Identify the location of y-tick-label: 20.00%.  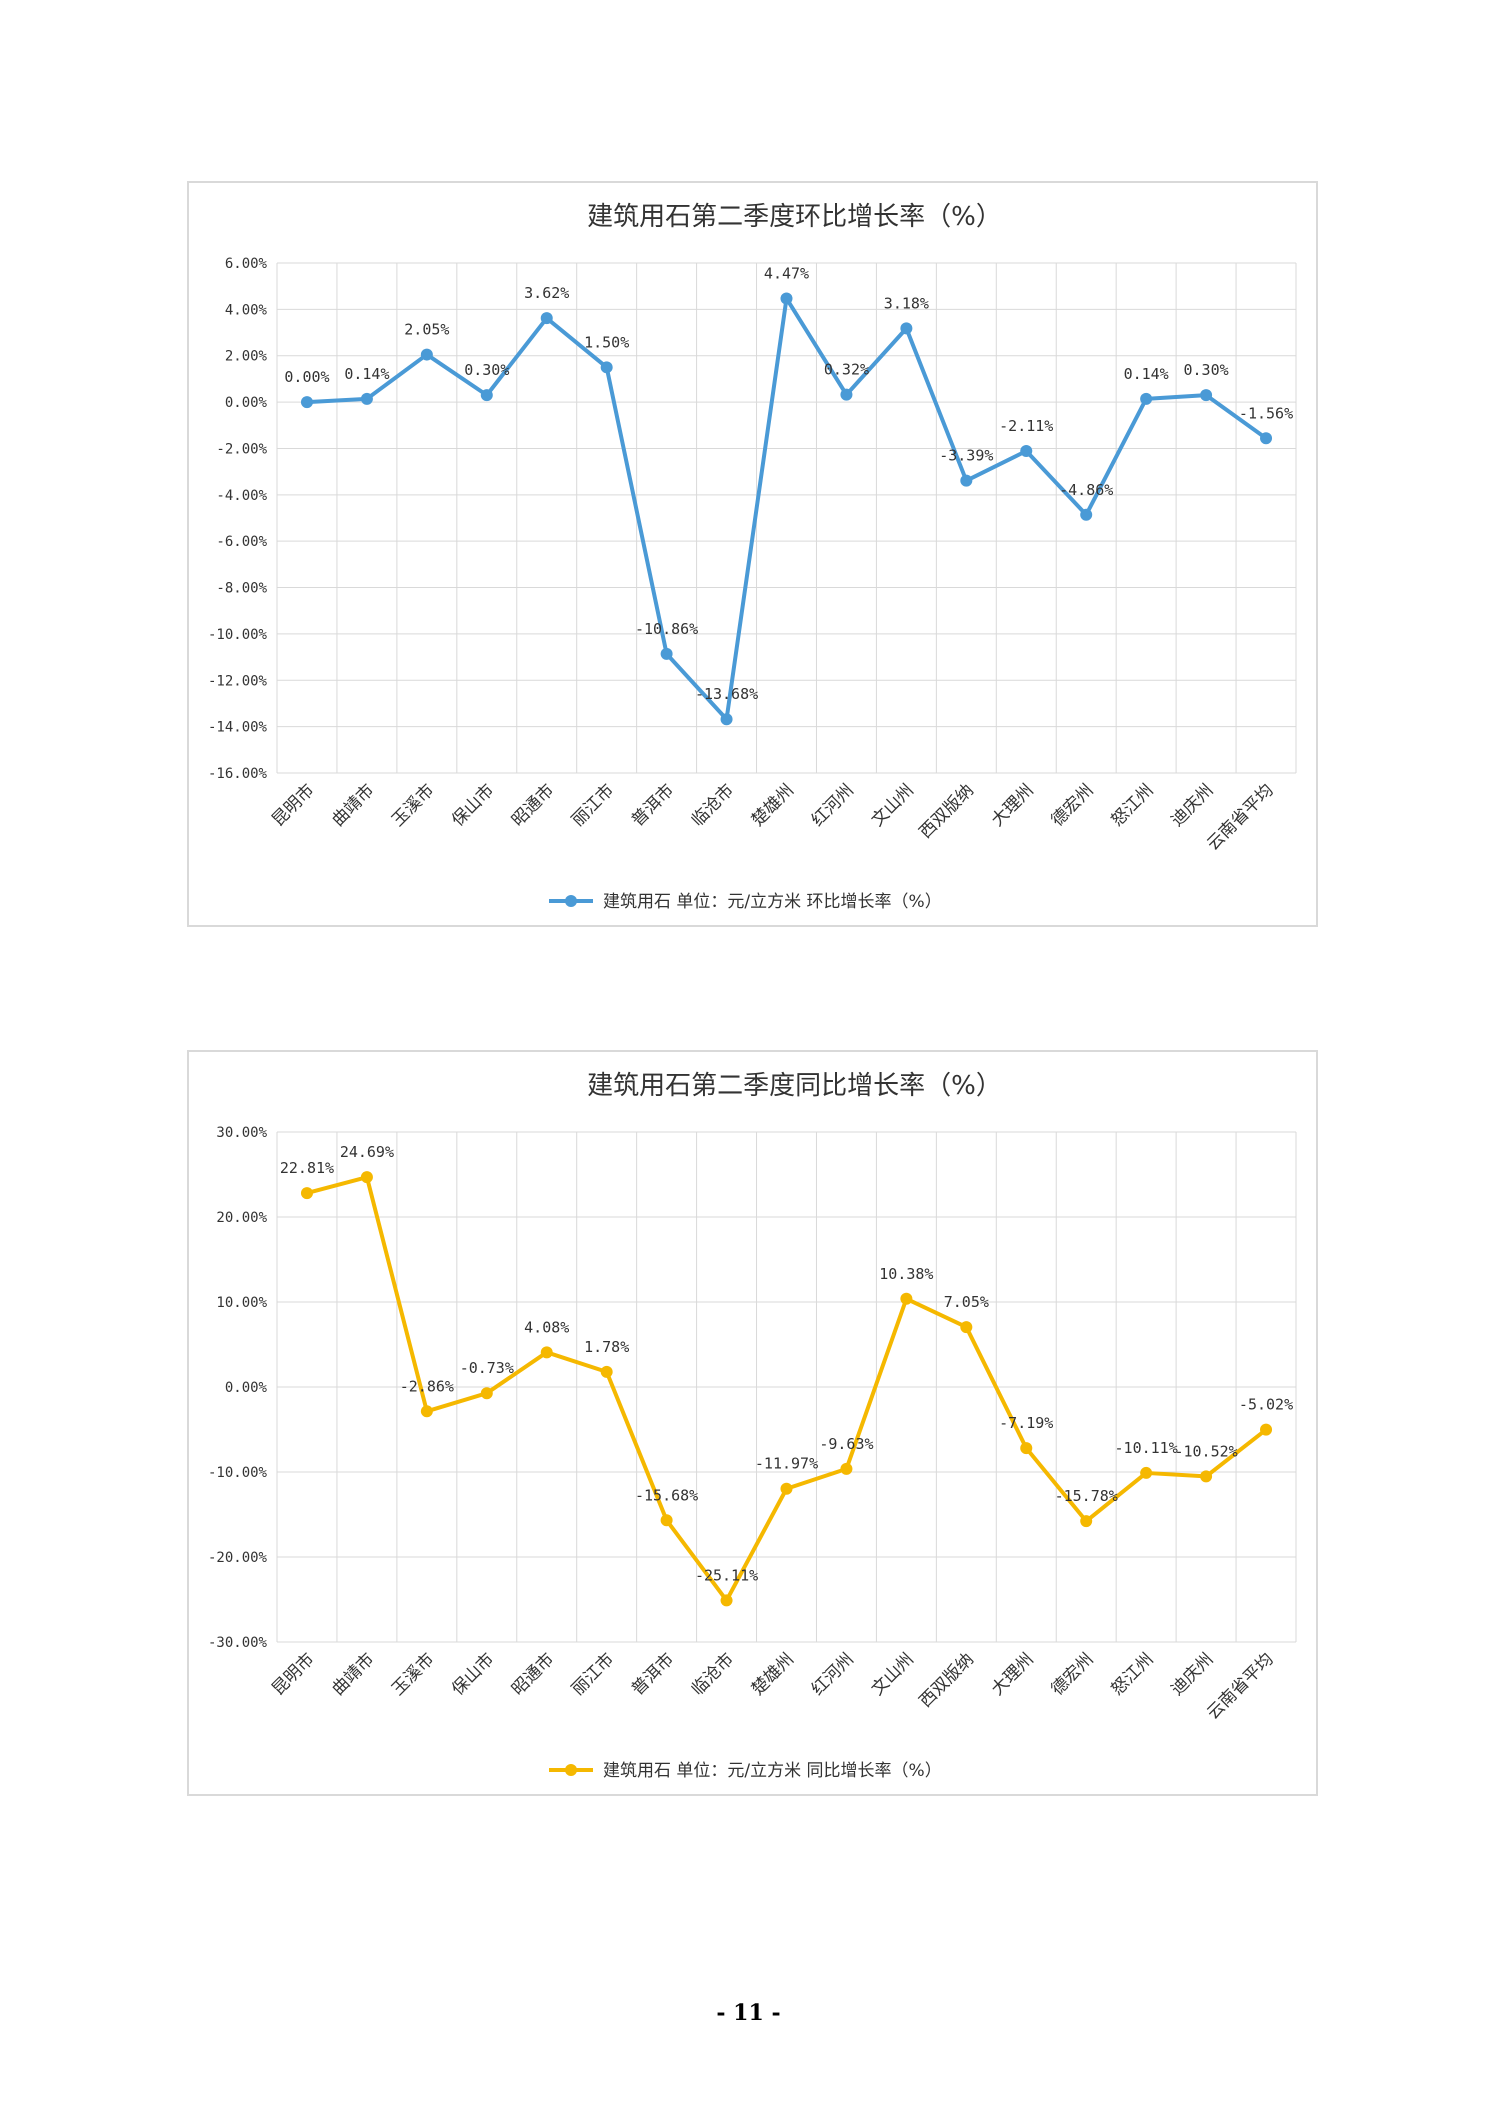
(241, 1218).